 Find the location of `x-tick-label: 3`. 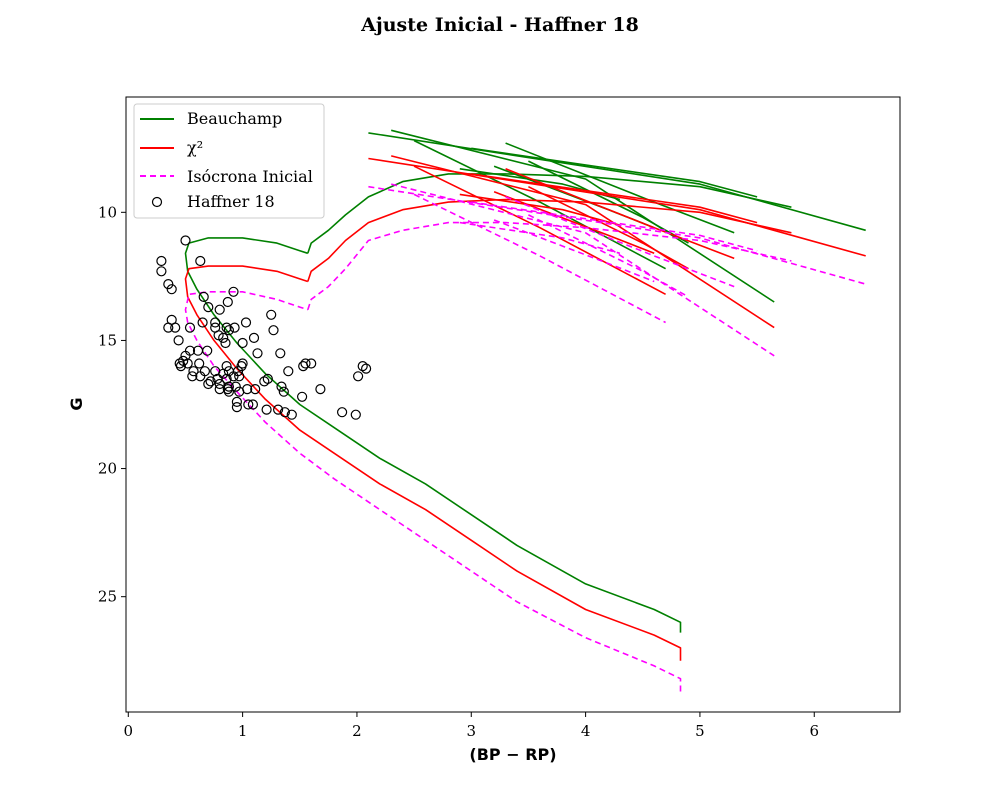

x-tick-label: 3 is located at coordinates (471, 731).